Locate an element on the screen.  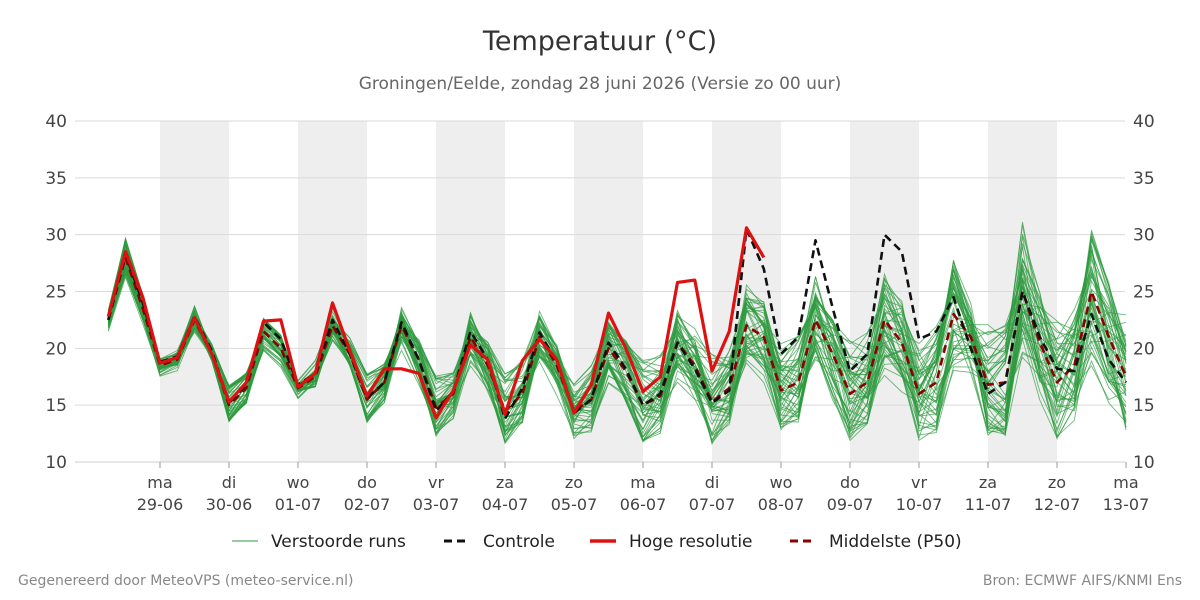
x-tick-date-10: 09-07 is located at coordinates (850, 504).